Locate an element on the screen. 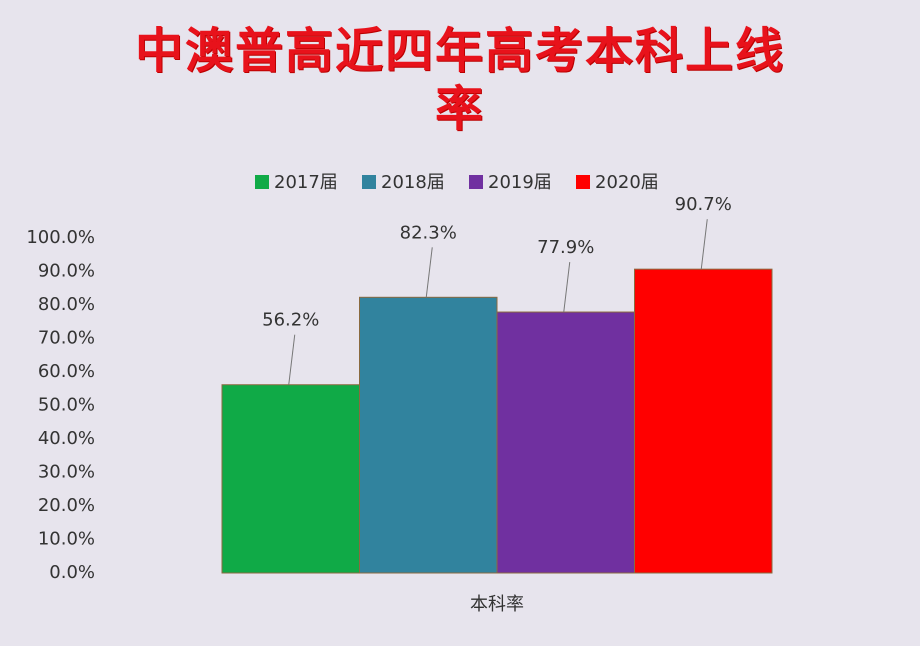 The width and height of the screenshot is (920, 646). legend-label: 2020届 is located at coordinates (627, 182).